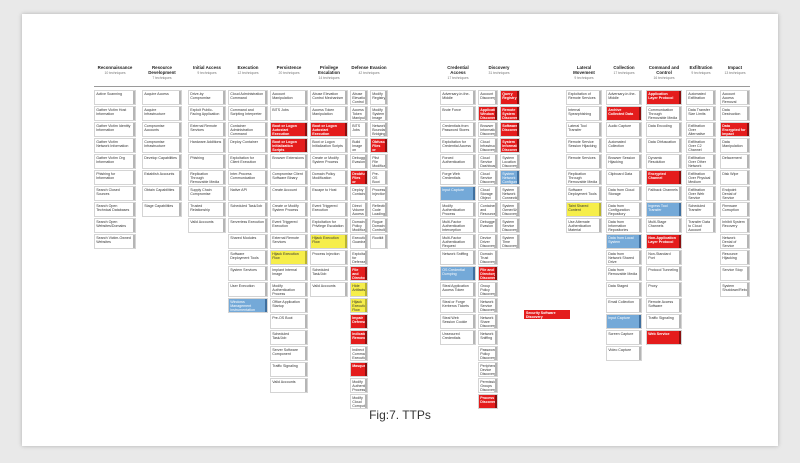 The width and height of the screenshot is (800, 463). What do you see at coordinates (488, 161) in the screenshot?
I see `technique-cell: Cloud Service Dashboard` at bounding box center [488, 161].